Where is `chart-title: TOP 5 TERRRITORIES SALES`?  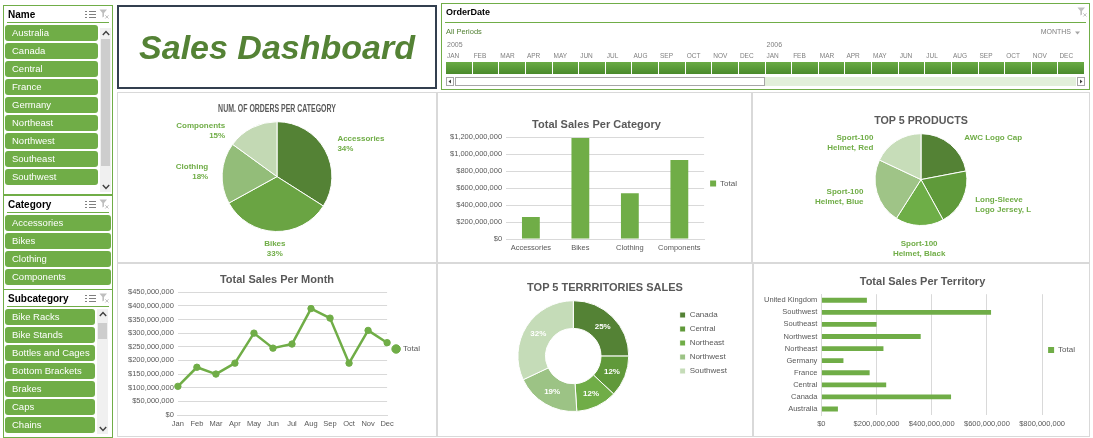
chart-title: TOP 5 TERRRITORIES SALES is located at coordinates (605, 286).